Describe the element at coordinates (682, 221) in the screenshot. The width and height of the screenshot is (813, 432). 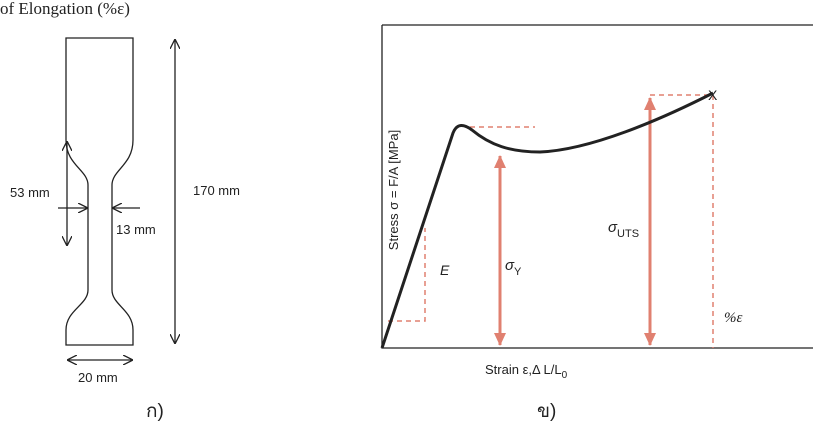
I see `uts-guide` at that location.